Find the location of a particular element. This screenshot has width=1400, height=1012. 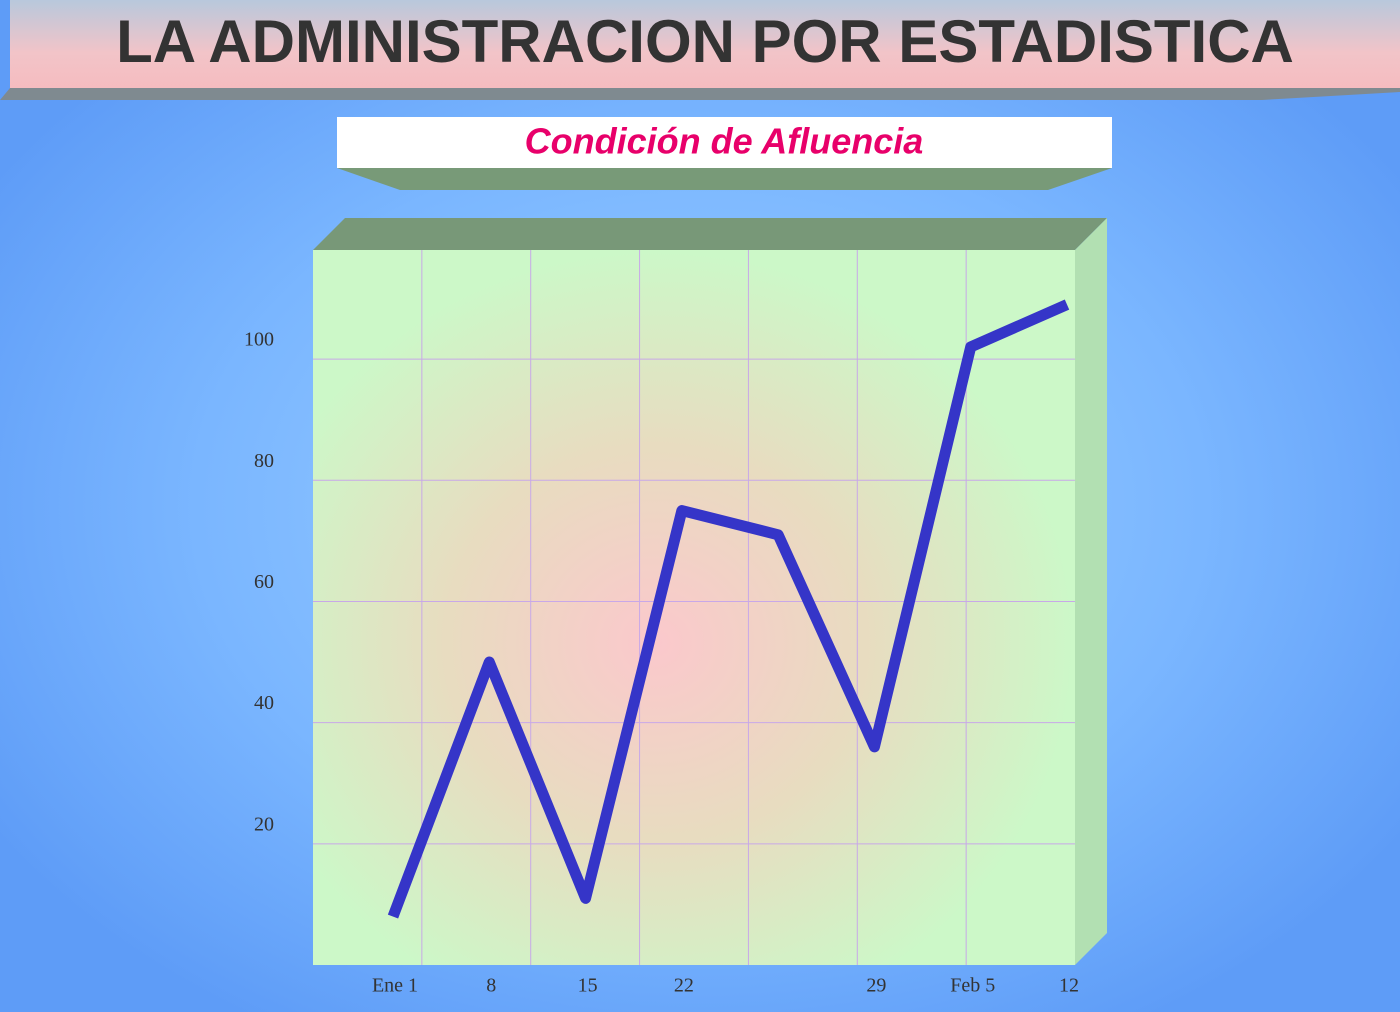

banner is located at coordinates (705, 44).